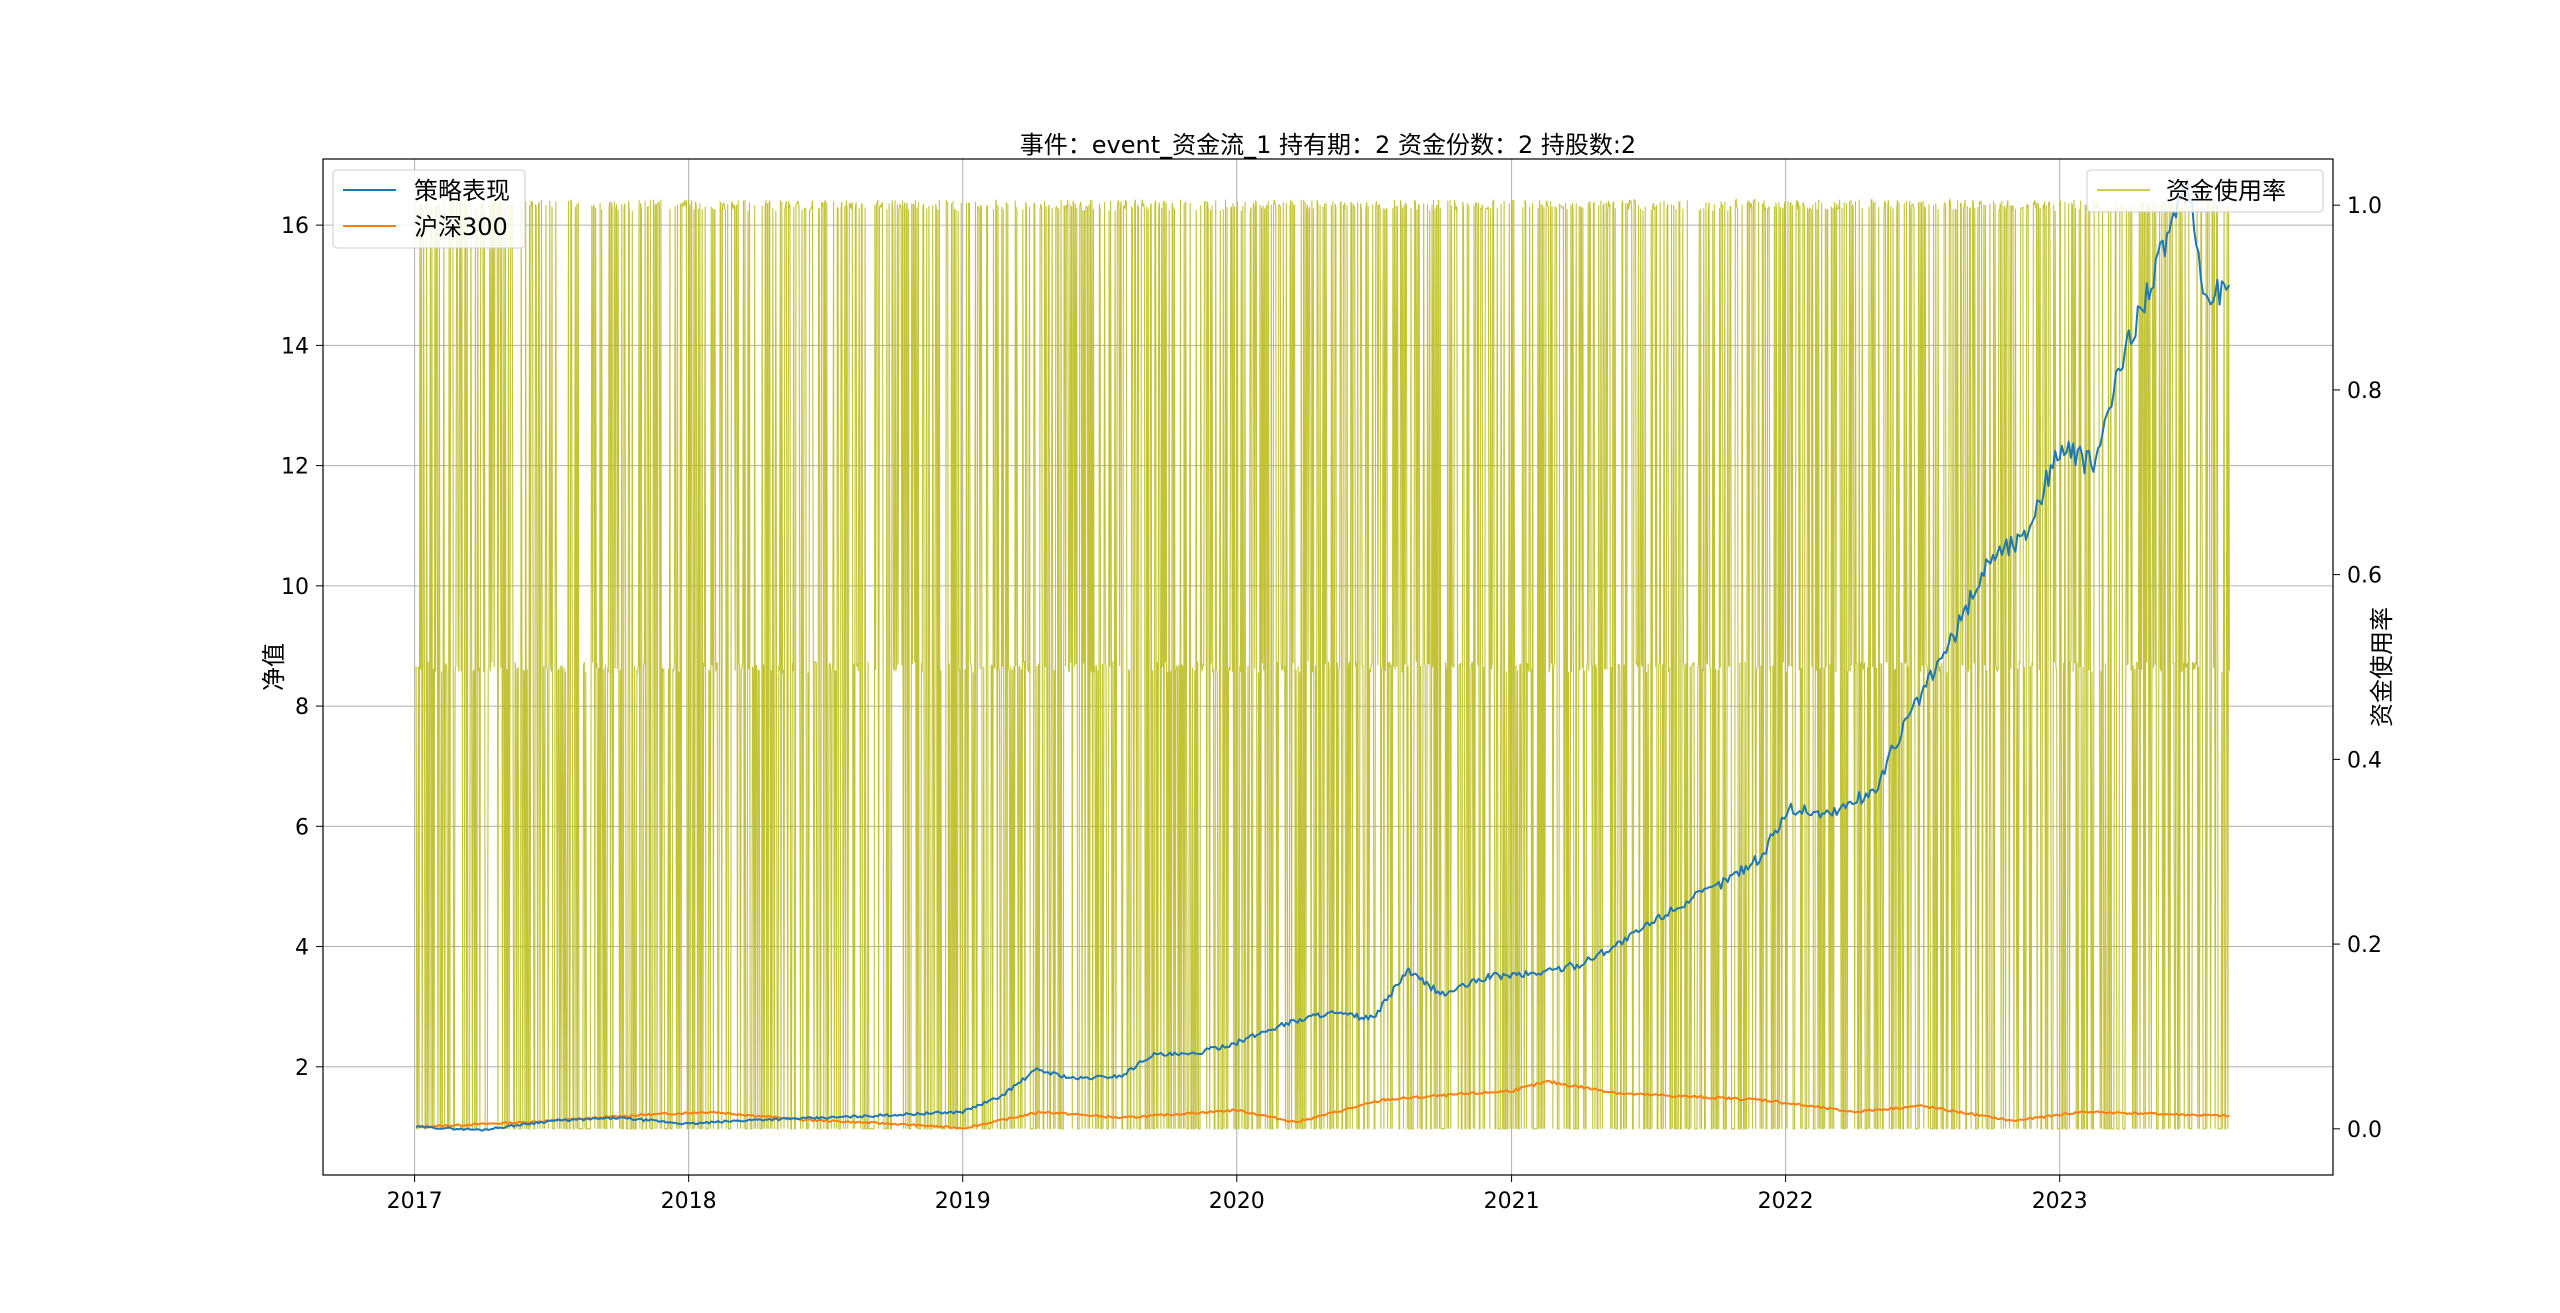 The width and height of the screenshot is (2560, 1313). Describe the element at coordinates (302, 827) in the screenshot. I see `y-tick-label: 6` at that location.